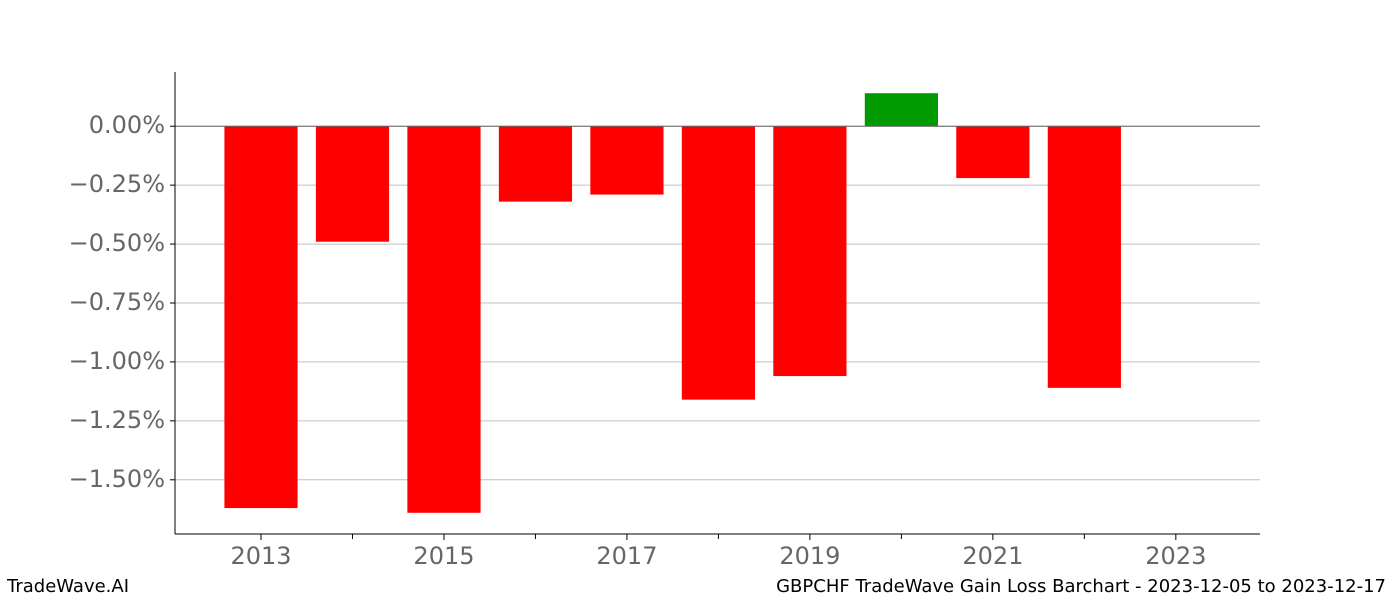 This screenshot has height=600, width=1400. What do you see at coordinates (1175, 556) in the screenshot?
I see `x-tick-label: 2023` at bounding box center [1175, 556].